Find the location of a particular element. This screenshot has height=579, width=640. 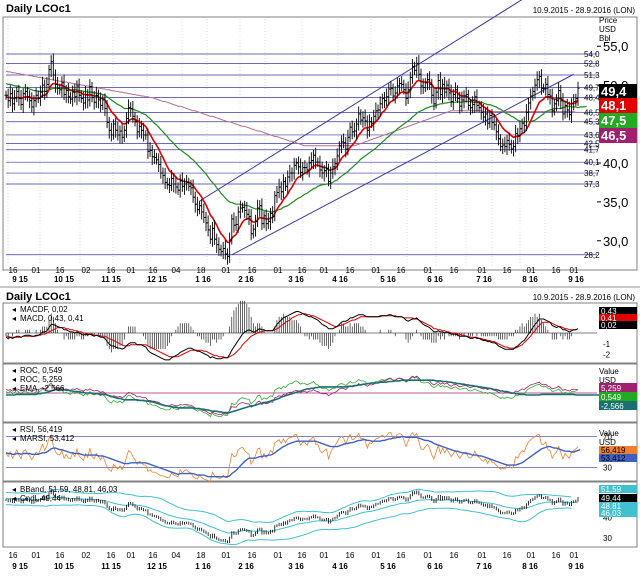

bottom-x-day-10: 16 is located at coordinates (252, 555).